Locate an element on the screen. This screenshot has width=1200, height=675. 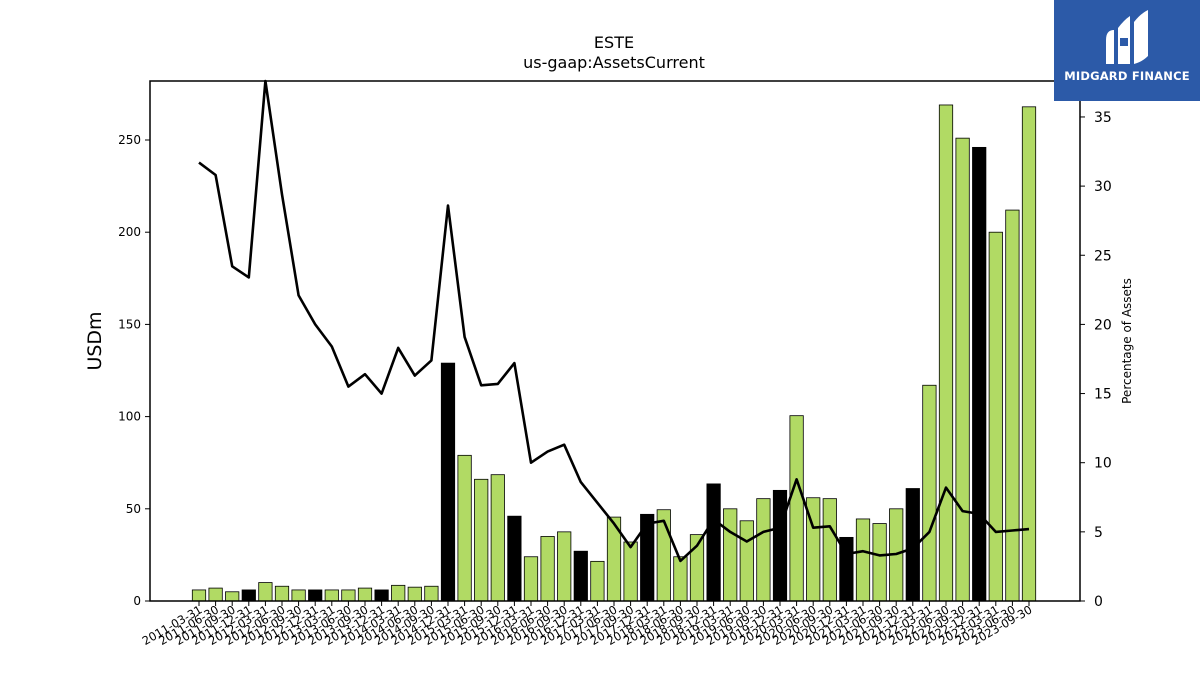
midgard-finance-logo: MIDGARD FINANCE is located at coordinates (1127, 50).